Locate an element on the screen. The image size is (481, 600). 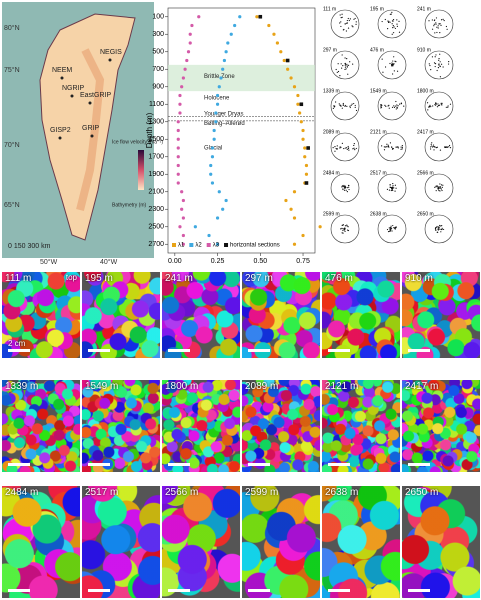
depth-label: 2484 m is located at coordinates (21, 492).